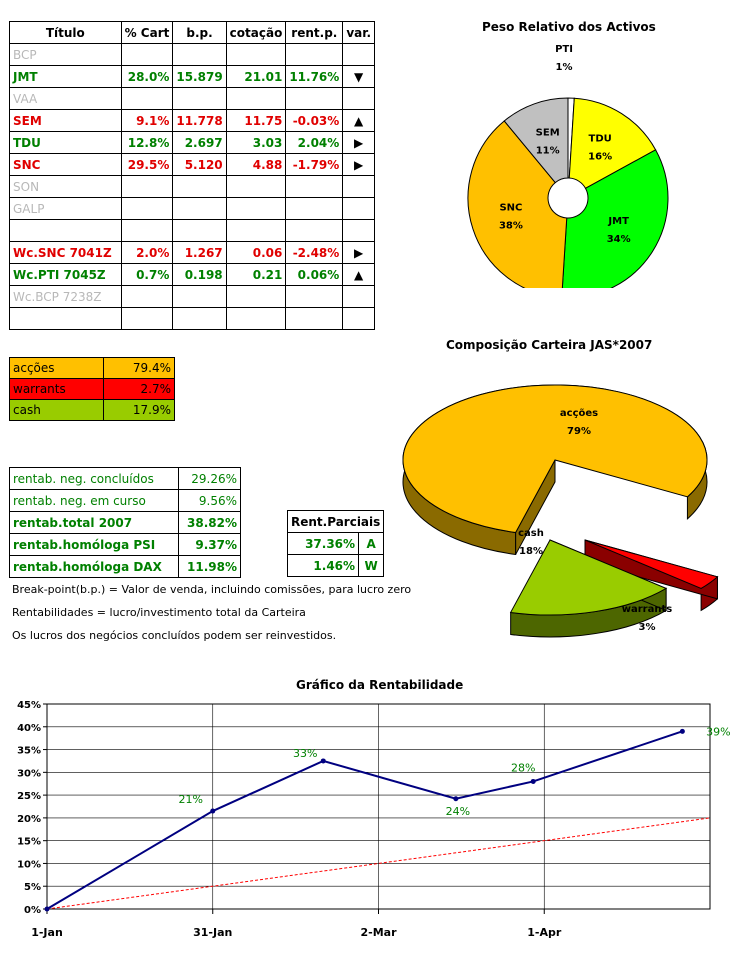 This screenshot has height=960, width=751. Describe the element at coordinates (314, 164) in the screenshot. I see `holding-rent: -1.79%` at that location.